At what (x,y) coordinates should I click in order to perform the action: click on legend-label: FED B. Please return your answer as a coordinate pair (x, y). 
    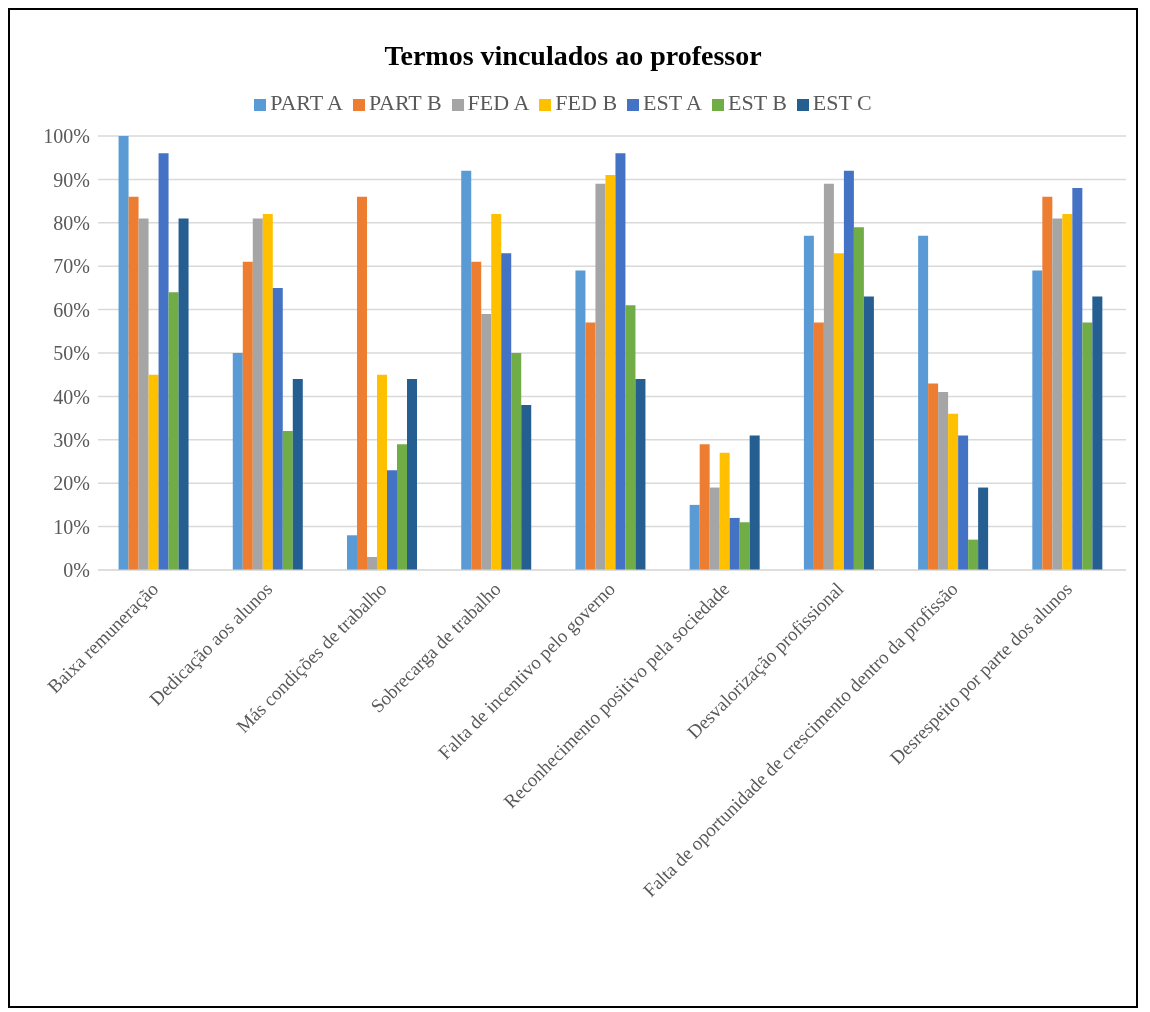
    Looking at the image, I should click on (586, 102).